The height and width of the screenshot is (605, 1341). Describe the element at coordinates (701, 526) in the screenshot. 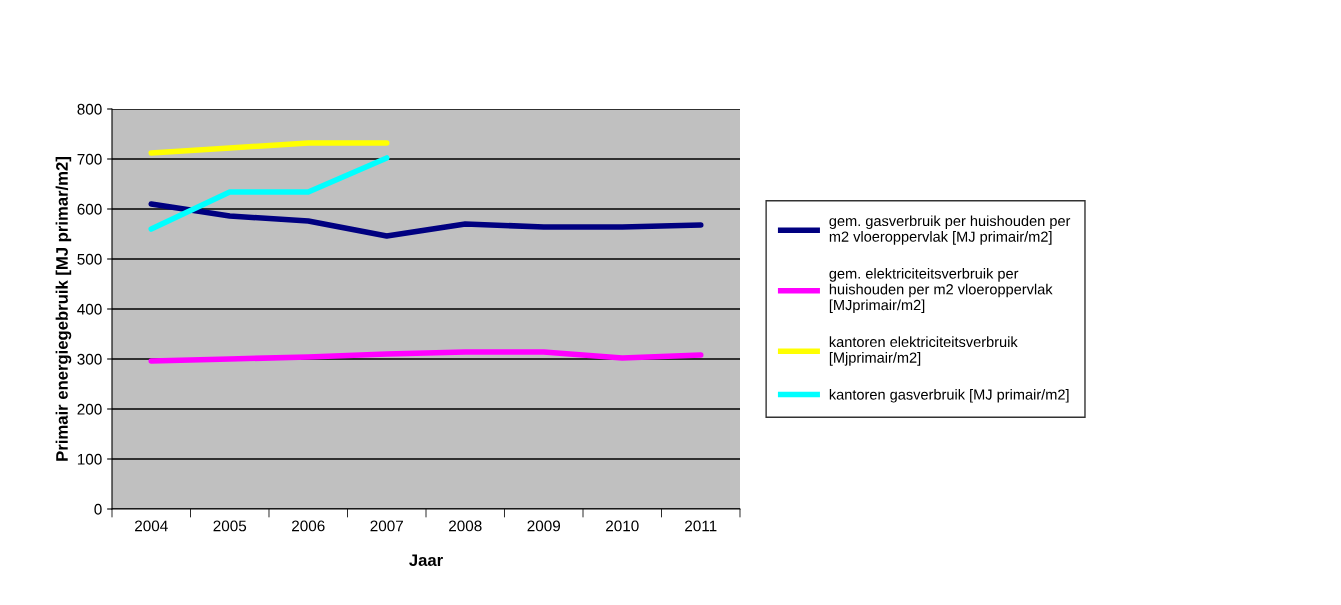

I see `x-tick-label: 2011` at that location.